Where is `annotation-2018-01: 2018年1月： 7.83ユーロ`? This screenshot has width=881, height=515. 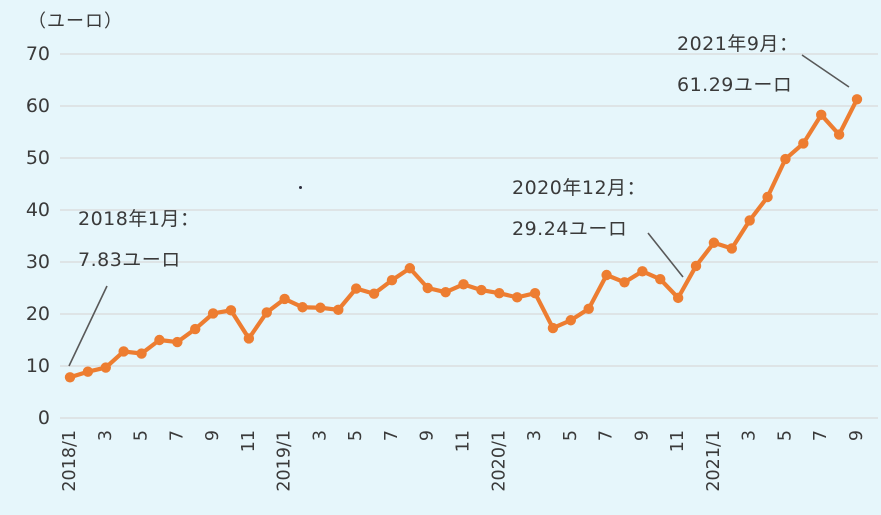
annotation-2018-01: 2018年1月： 7.83ユーロ is located at coordinates (138, 240).